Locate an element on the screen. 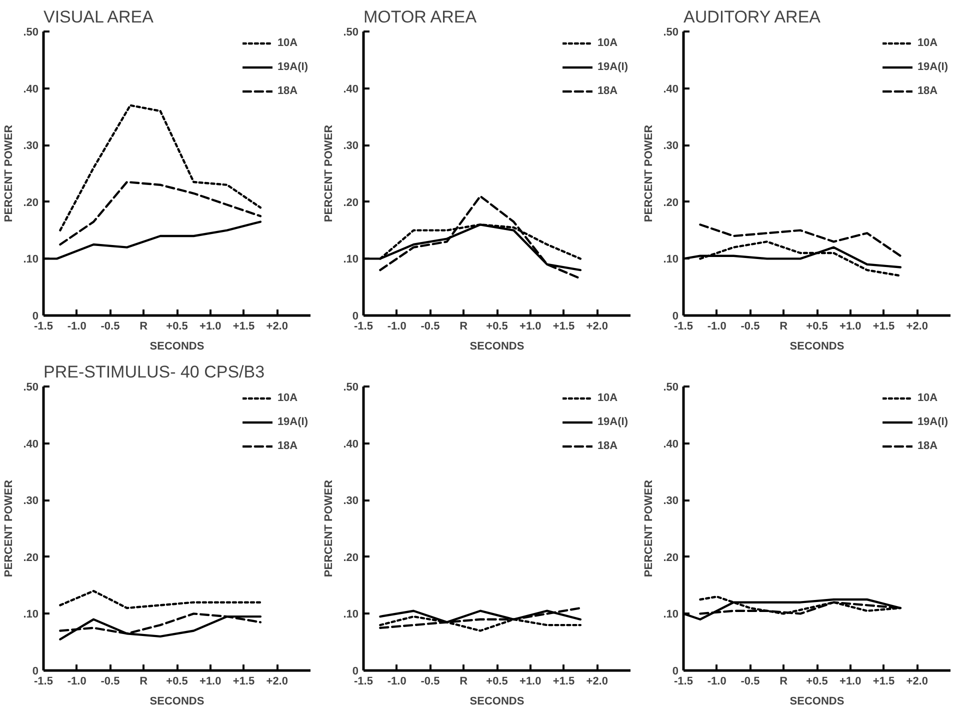 The width and height of the screenshot is (970, 722). chart-title: PRE-STIMULUS- 40 CPS/B3 is located at coordinates (154, 372).